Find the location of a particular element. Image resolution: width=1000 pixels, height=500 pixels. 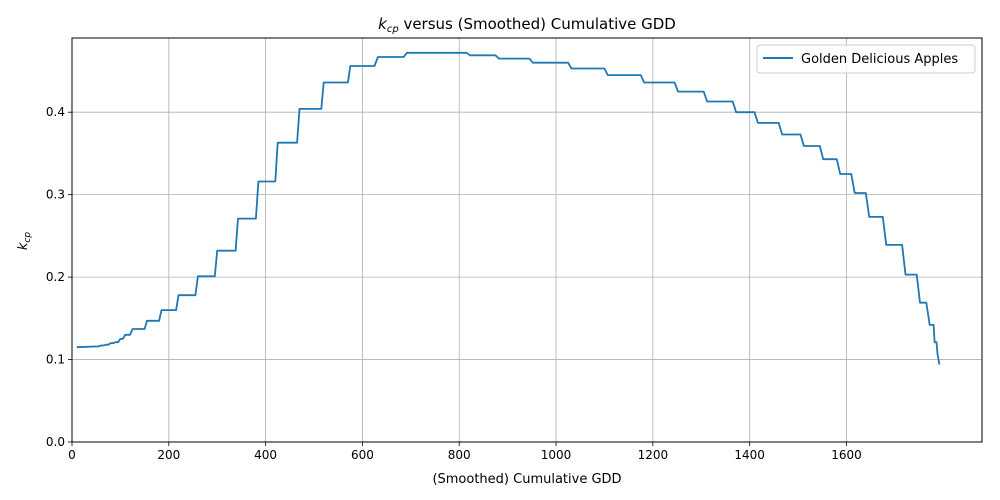

title-main: k is located at coordinates (383, 24).